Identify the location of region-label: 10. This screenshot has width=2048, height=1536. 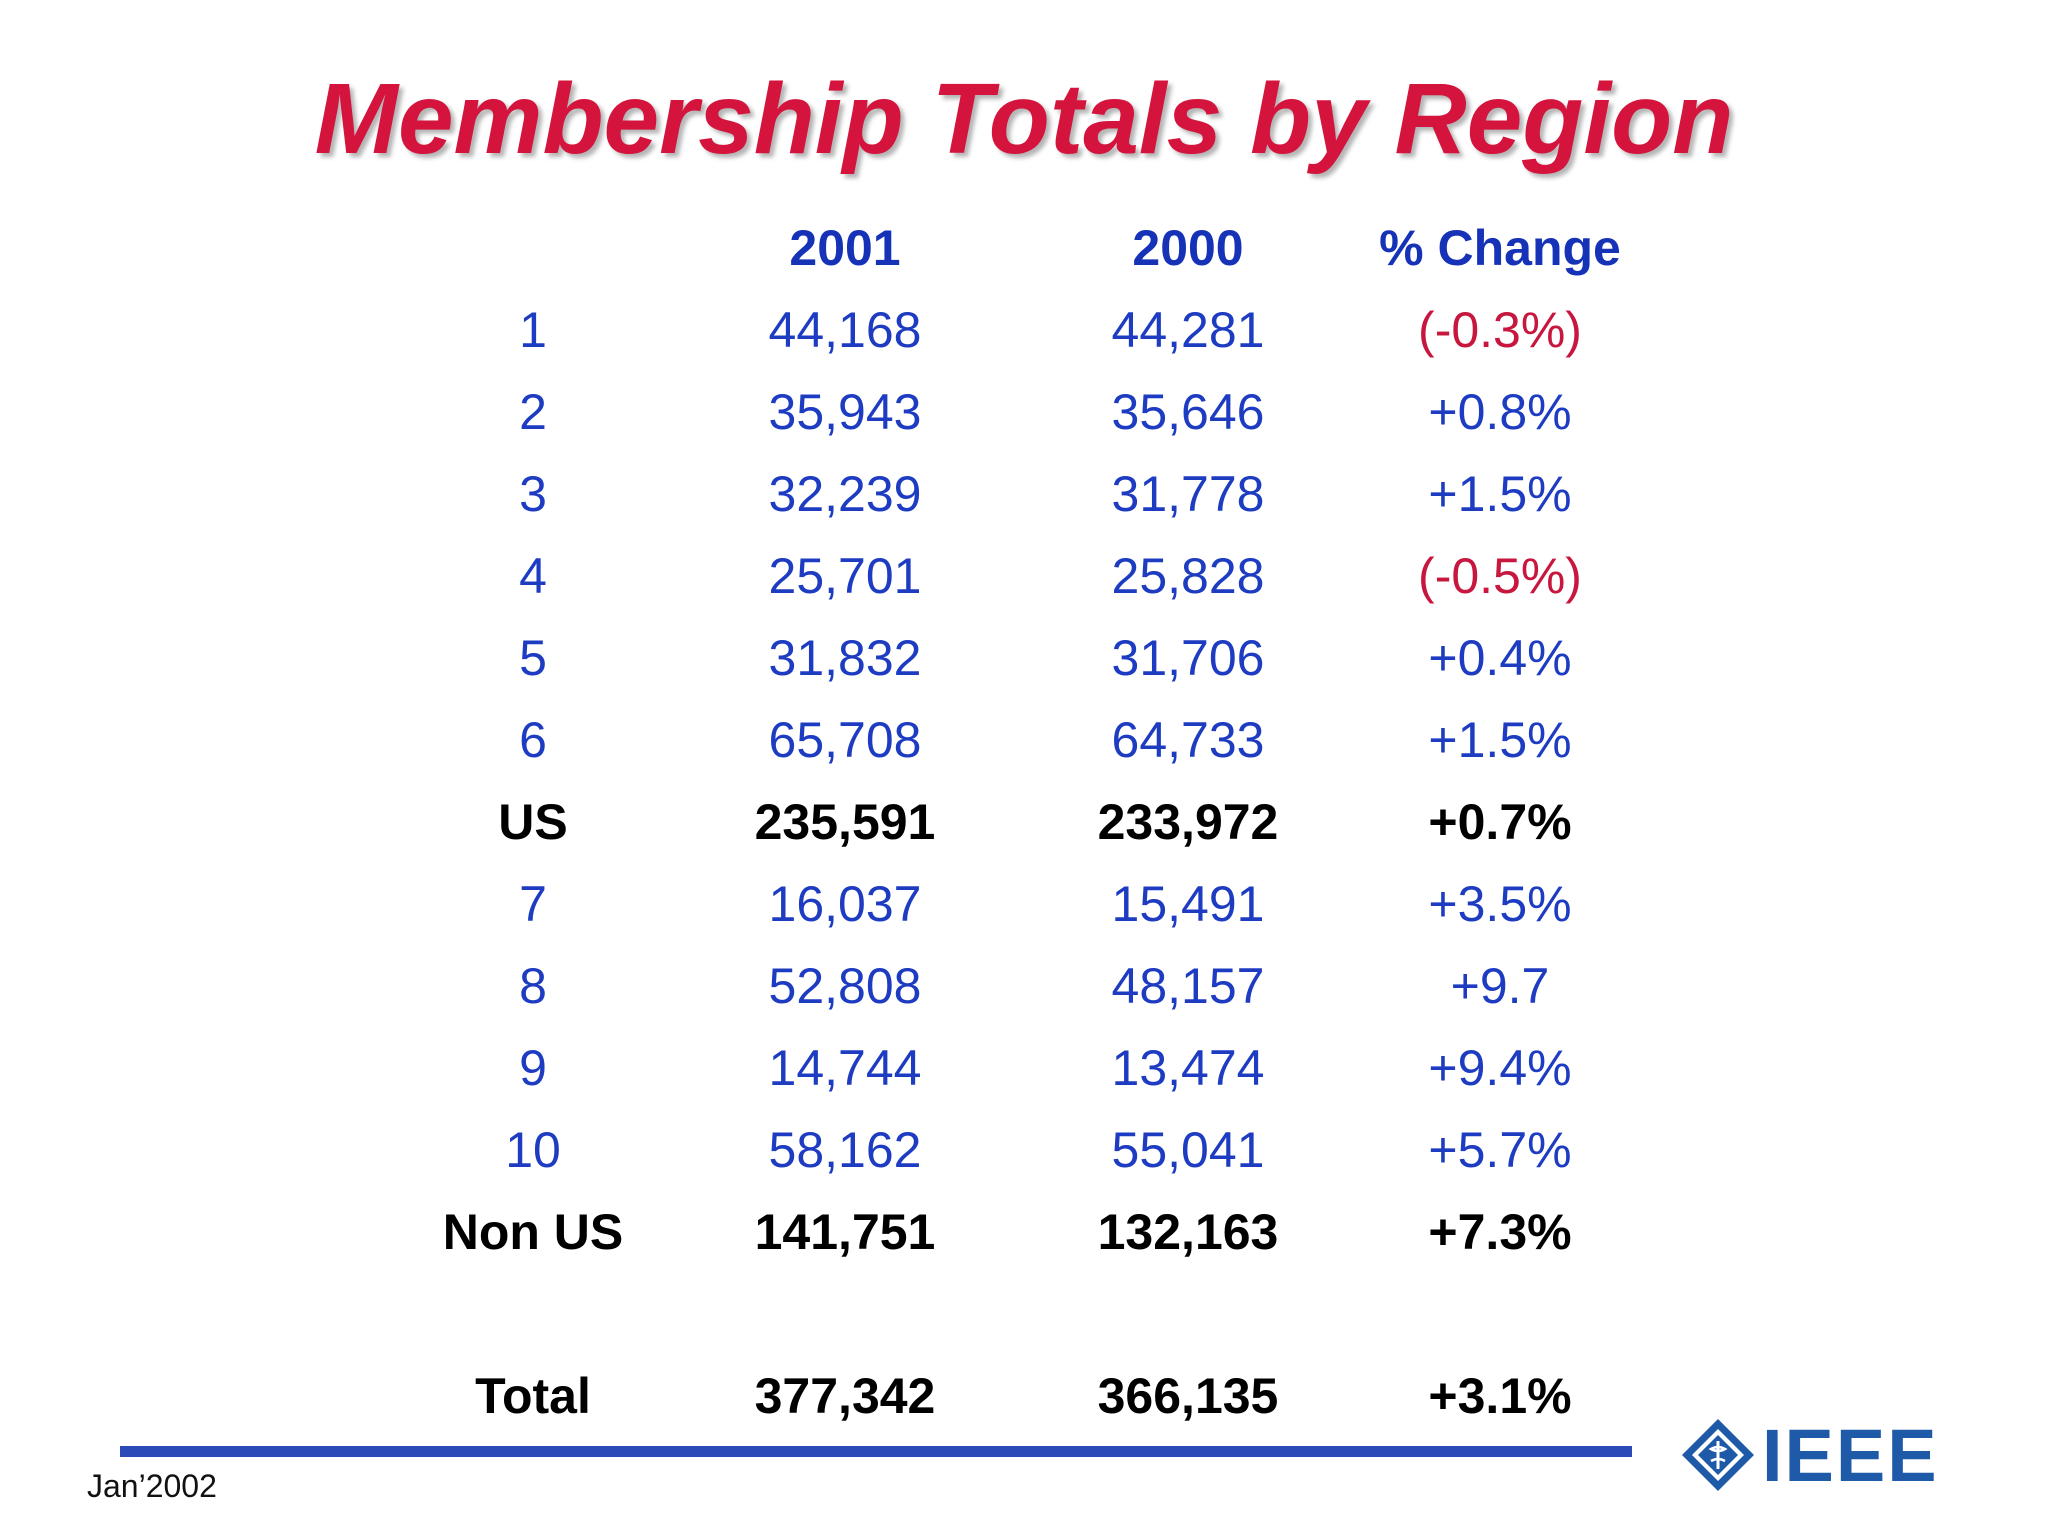
(533, 1150).